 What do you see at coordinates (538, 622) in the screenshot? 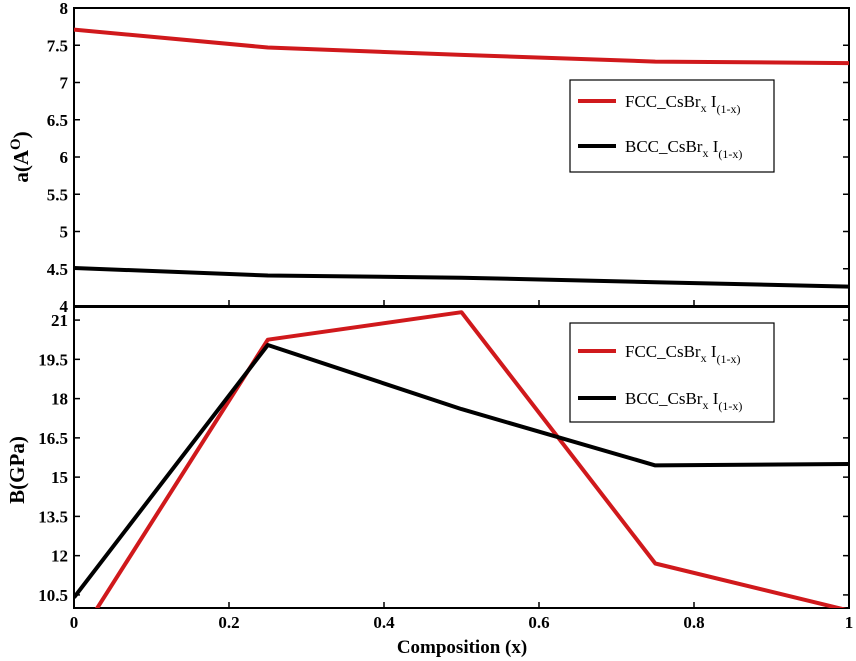
I see `x-tick-label: 0.6` at bounding box center [538, 622].